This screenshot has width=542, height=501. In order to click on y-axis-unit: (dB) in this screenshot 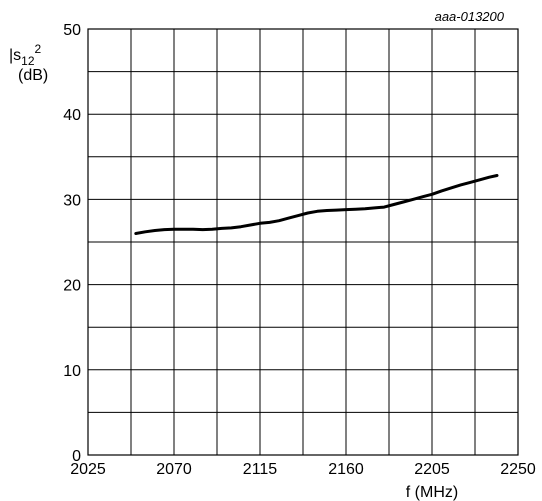, I will do `click(33, 75)`.